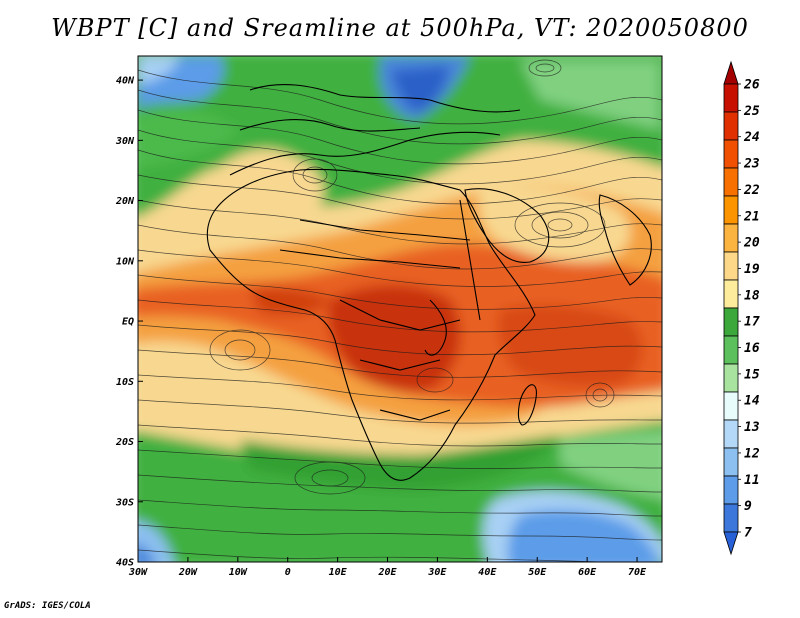  What do you see at coordinates (125, 81) in the screenshot?
I see `lat-label: 40N` at bounding box center [125, 81].